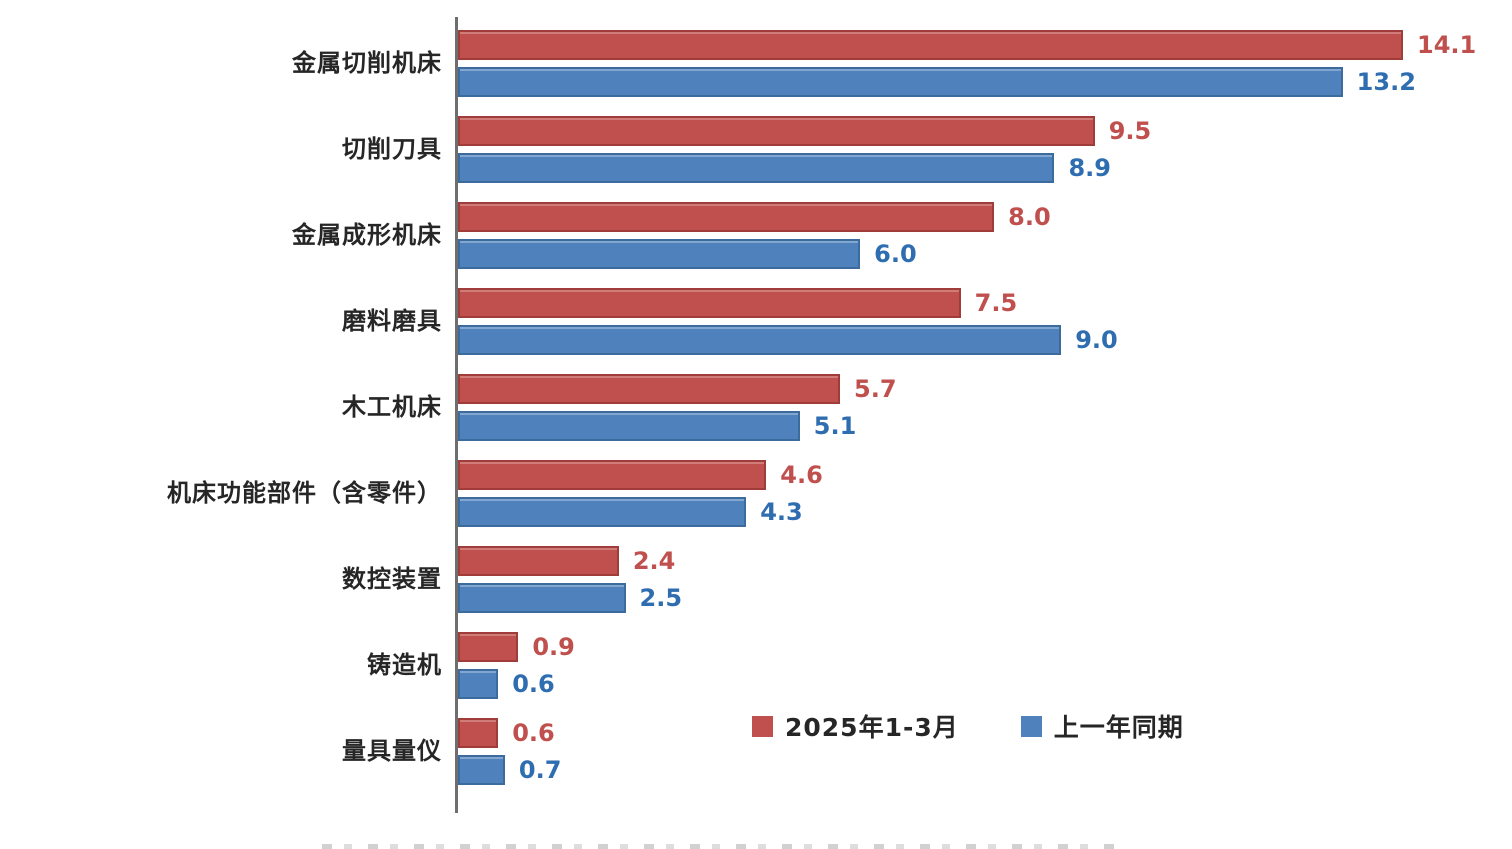 This screenshot has height=849, width=1512. I want to click on value-label: 7.5, so click(996, 303).